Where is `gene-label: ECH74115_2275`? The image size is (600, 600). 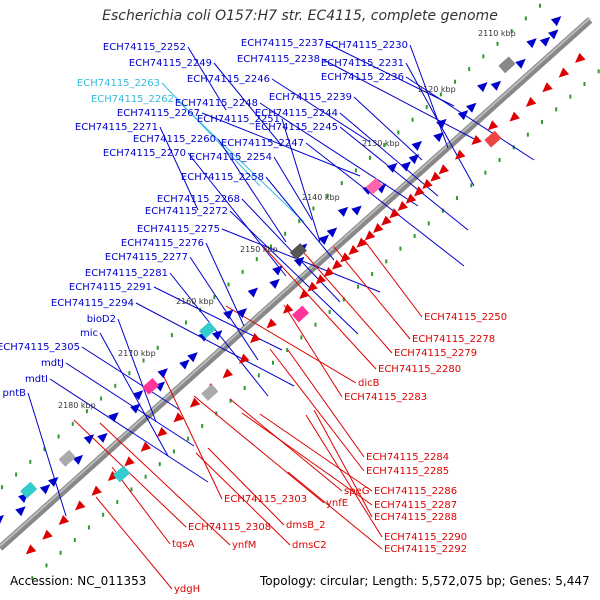 gene-label: ECH74115_2275 is located at coordinates (178, 229).